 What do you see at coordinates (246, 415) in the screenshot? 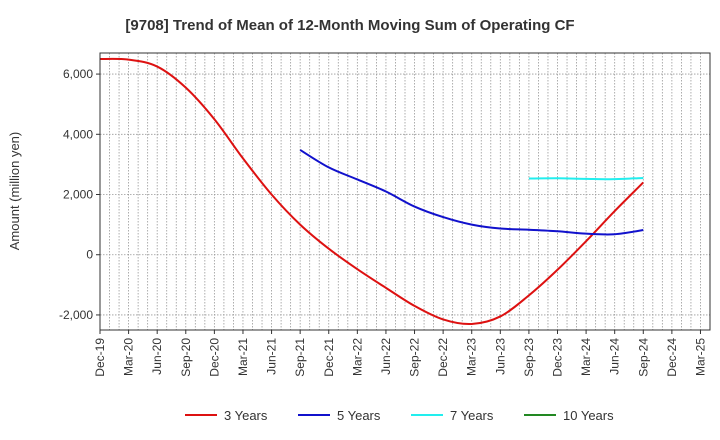
I see `legend-label-3-years: 3 Years` at bounding box center [246, 415].